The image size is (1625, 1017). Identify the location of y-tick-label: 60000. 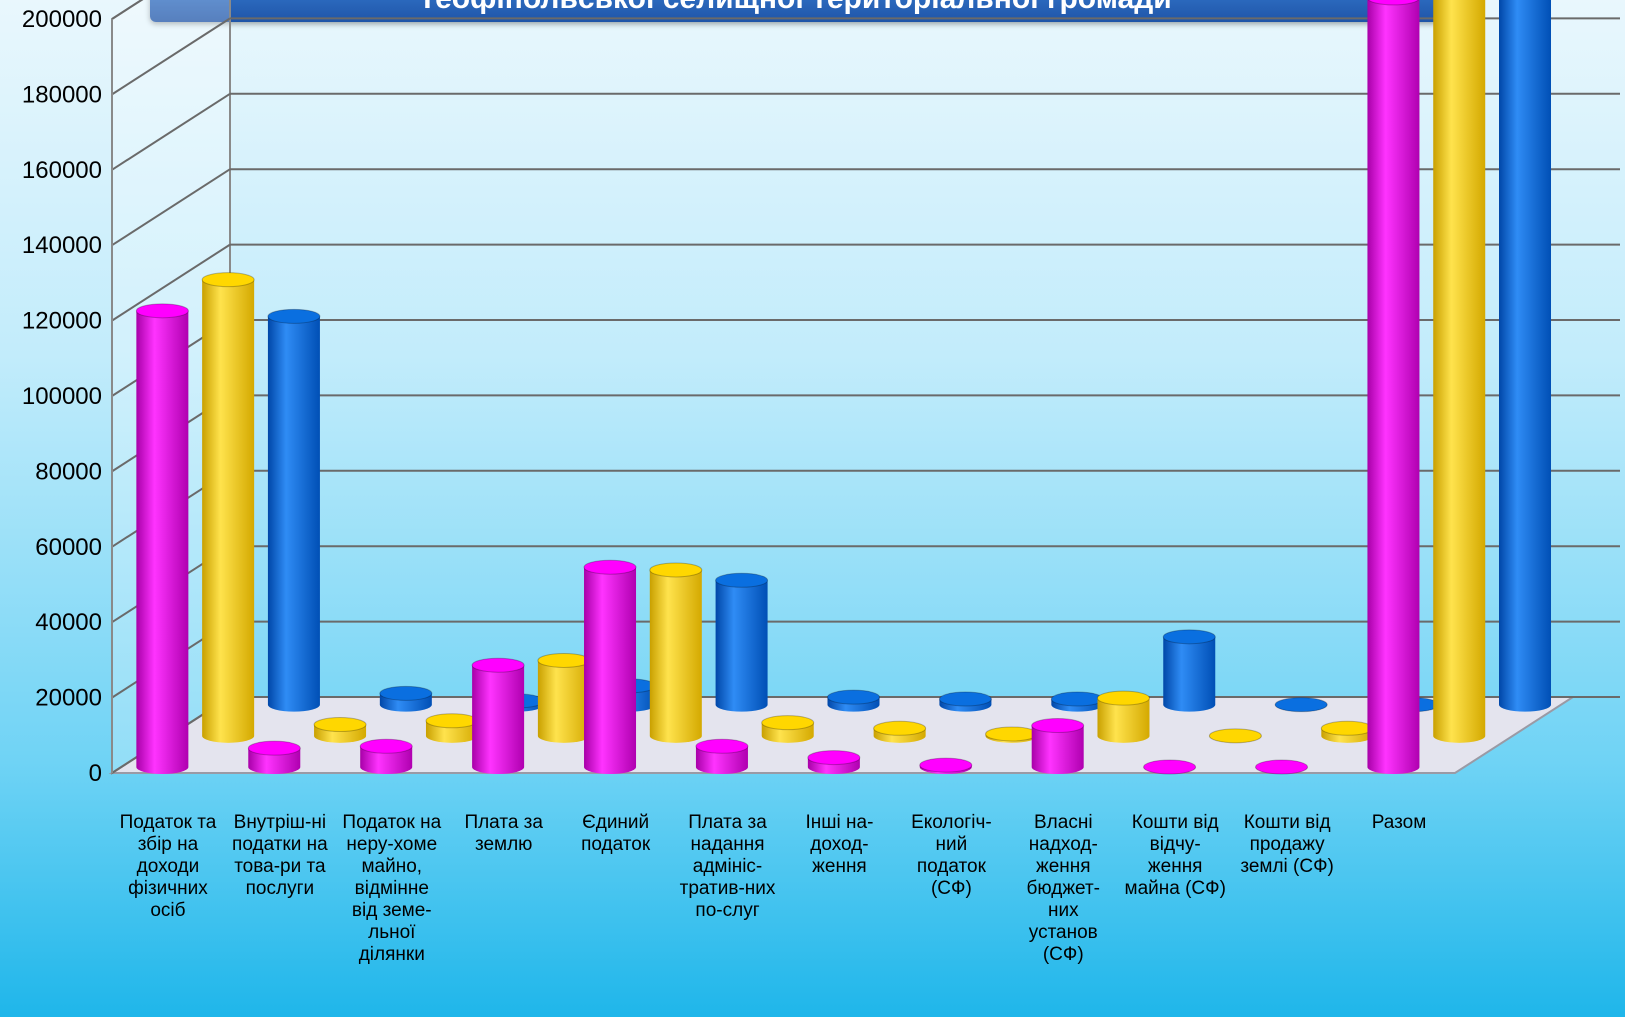
(68, 547).